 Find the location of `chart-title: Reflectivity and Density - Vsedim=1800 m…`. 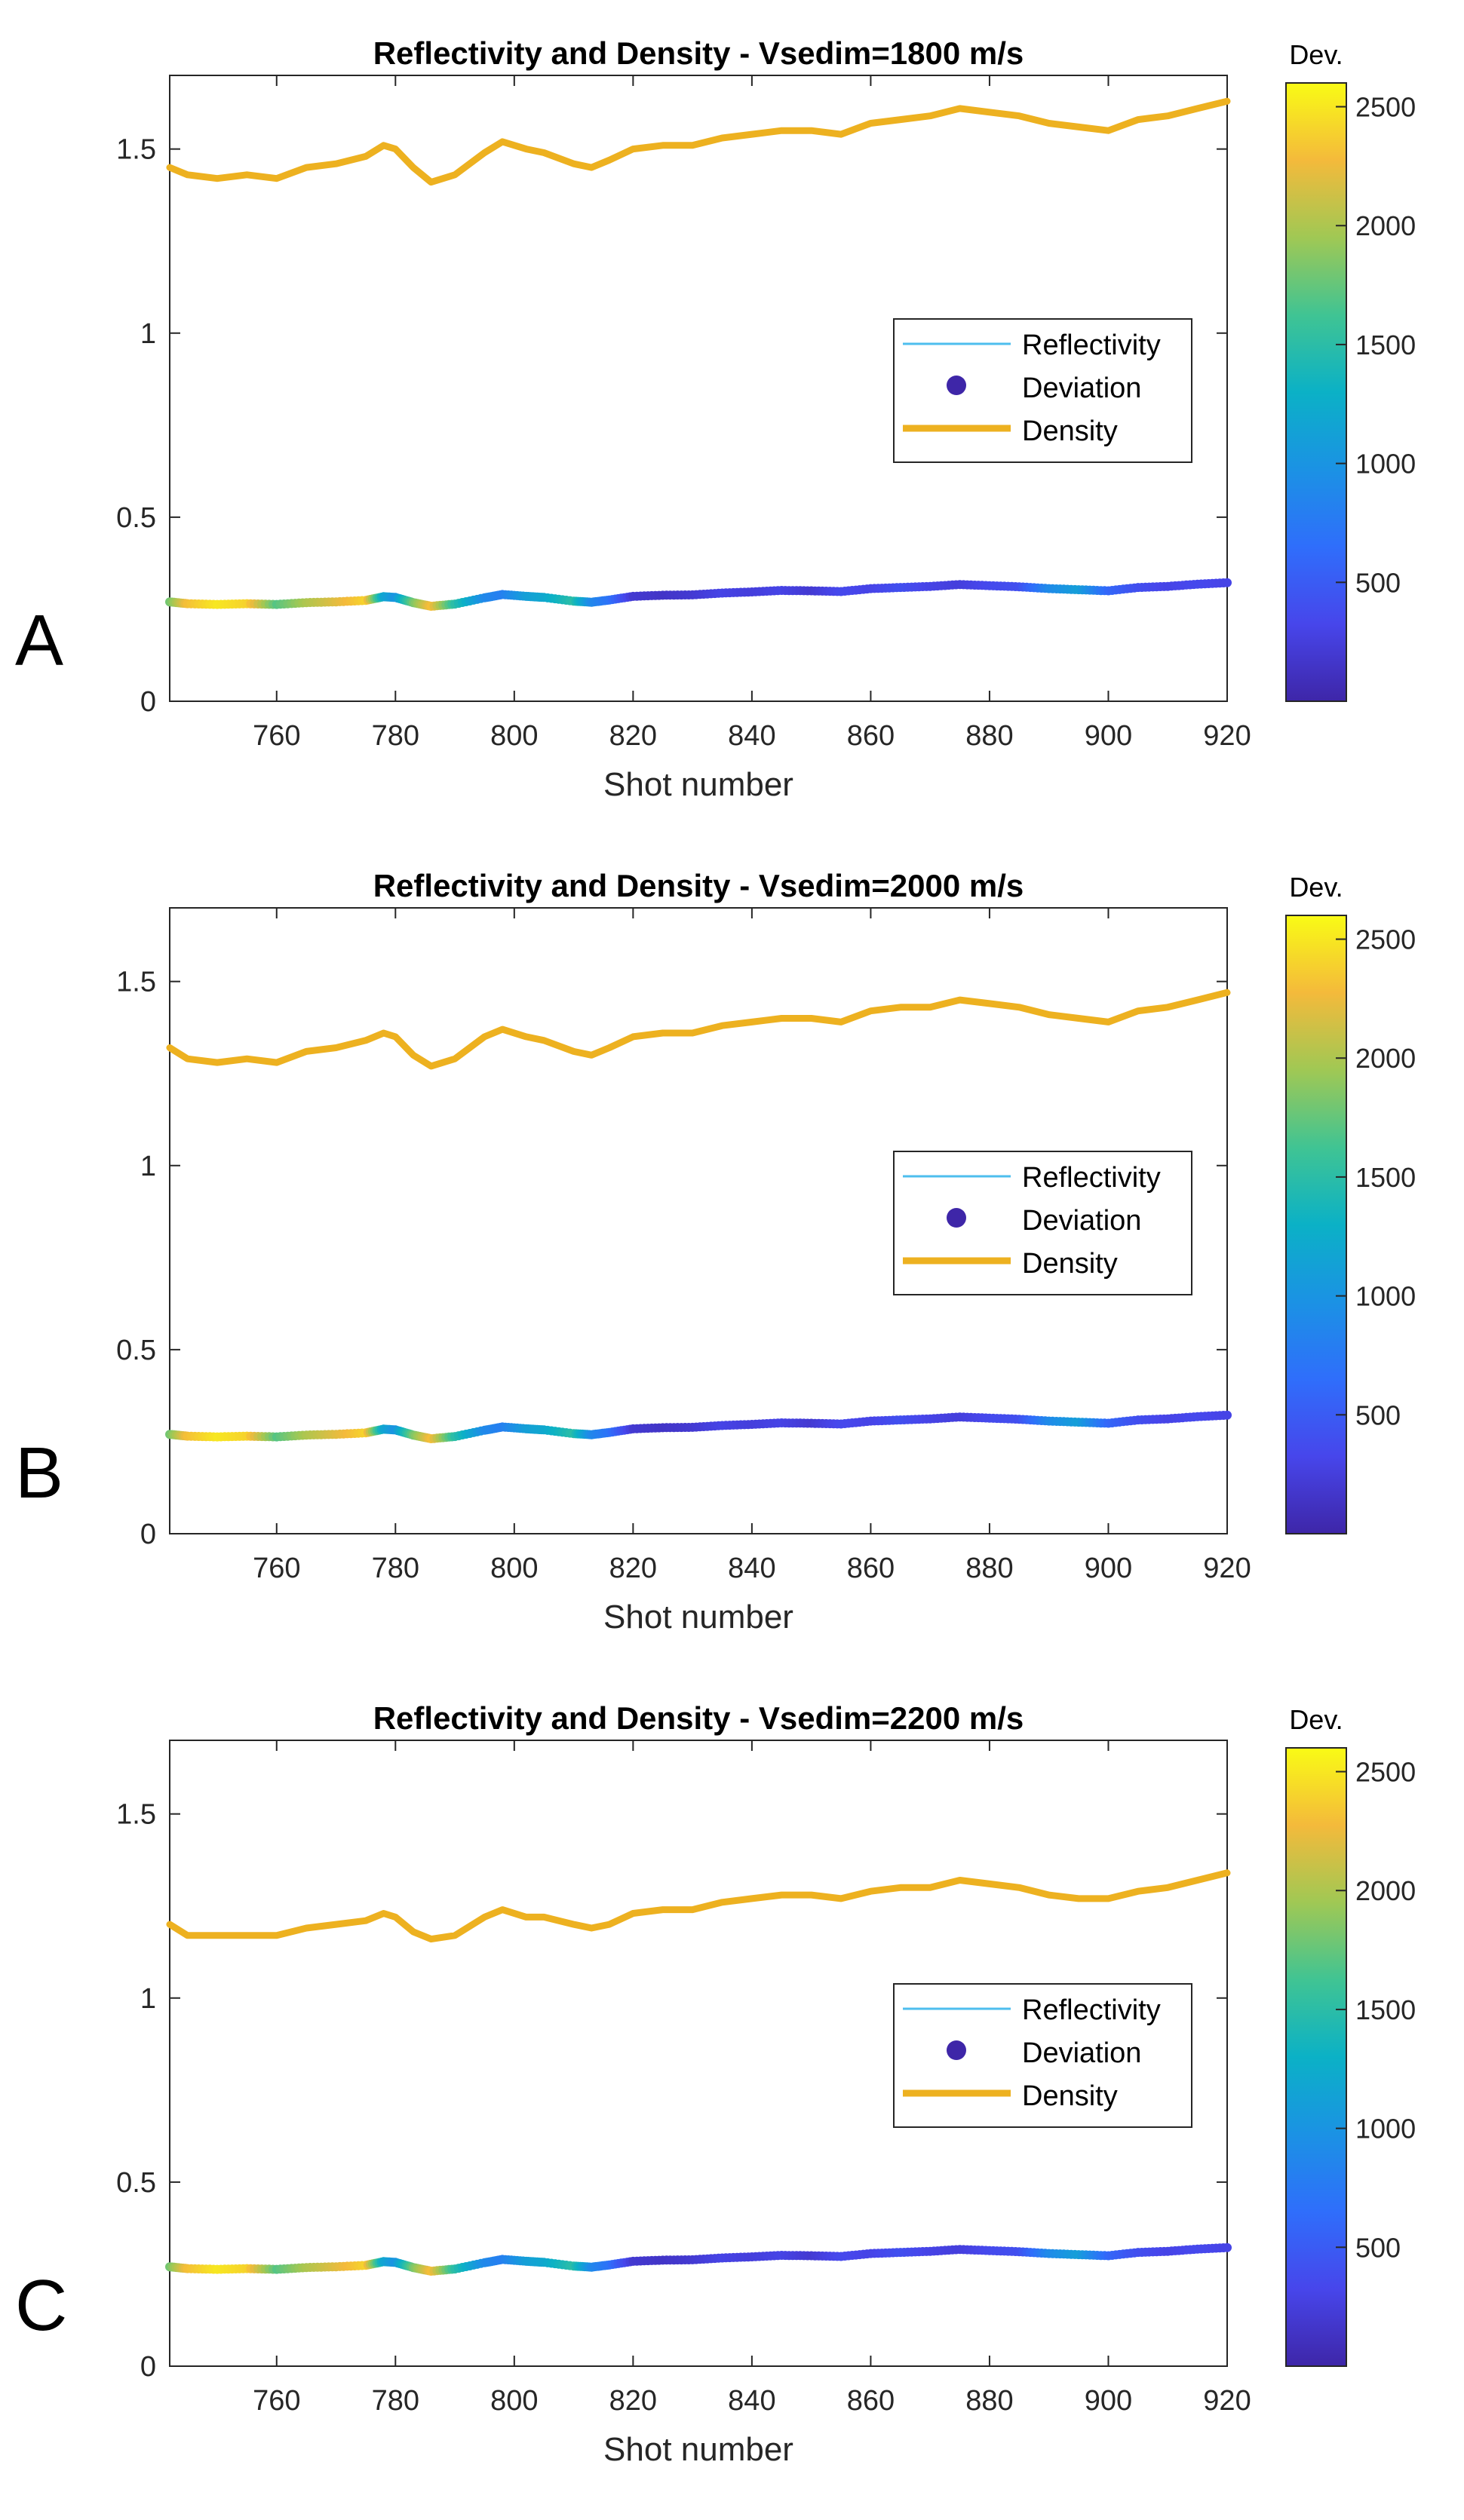

chart-title: Reflectivity and Density - Vsedim=1800 m… is located at coordinates (698, 53).